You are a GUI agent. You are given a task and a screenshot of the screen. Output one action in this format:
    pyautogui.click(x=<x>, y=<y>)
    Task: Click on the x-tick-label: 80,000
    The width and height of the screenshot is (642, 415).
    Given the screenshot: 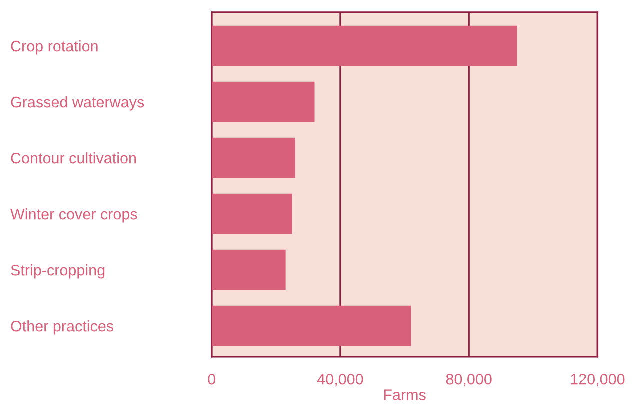 What is the action you would take?
    pyautogui.click(x=469, y=380)
    